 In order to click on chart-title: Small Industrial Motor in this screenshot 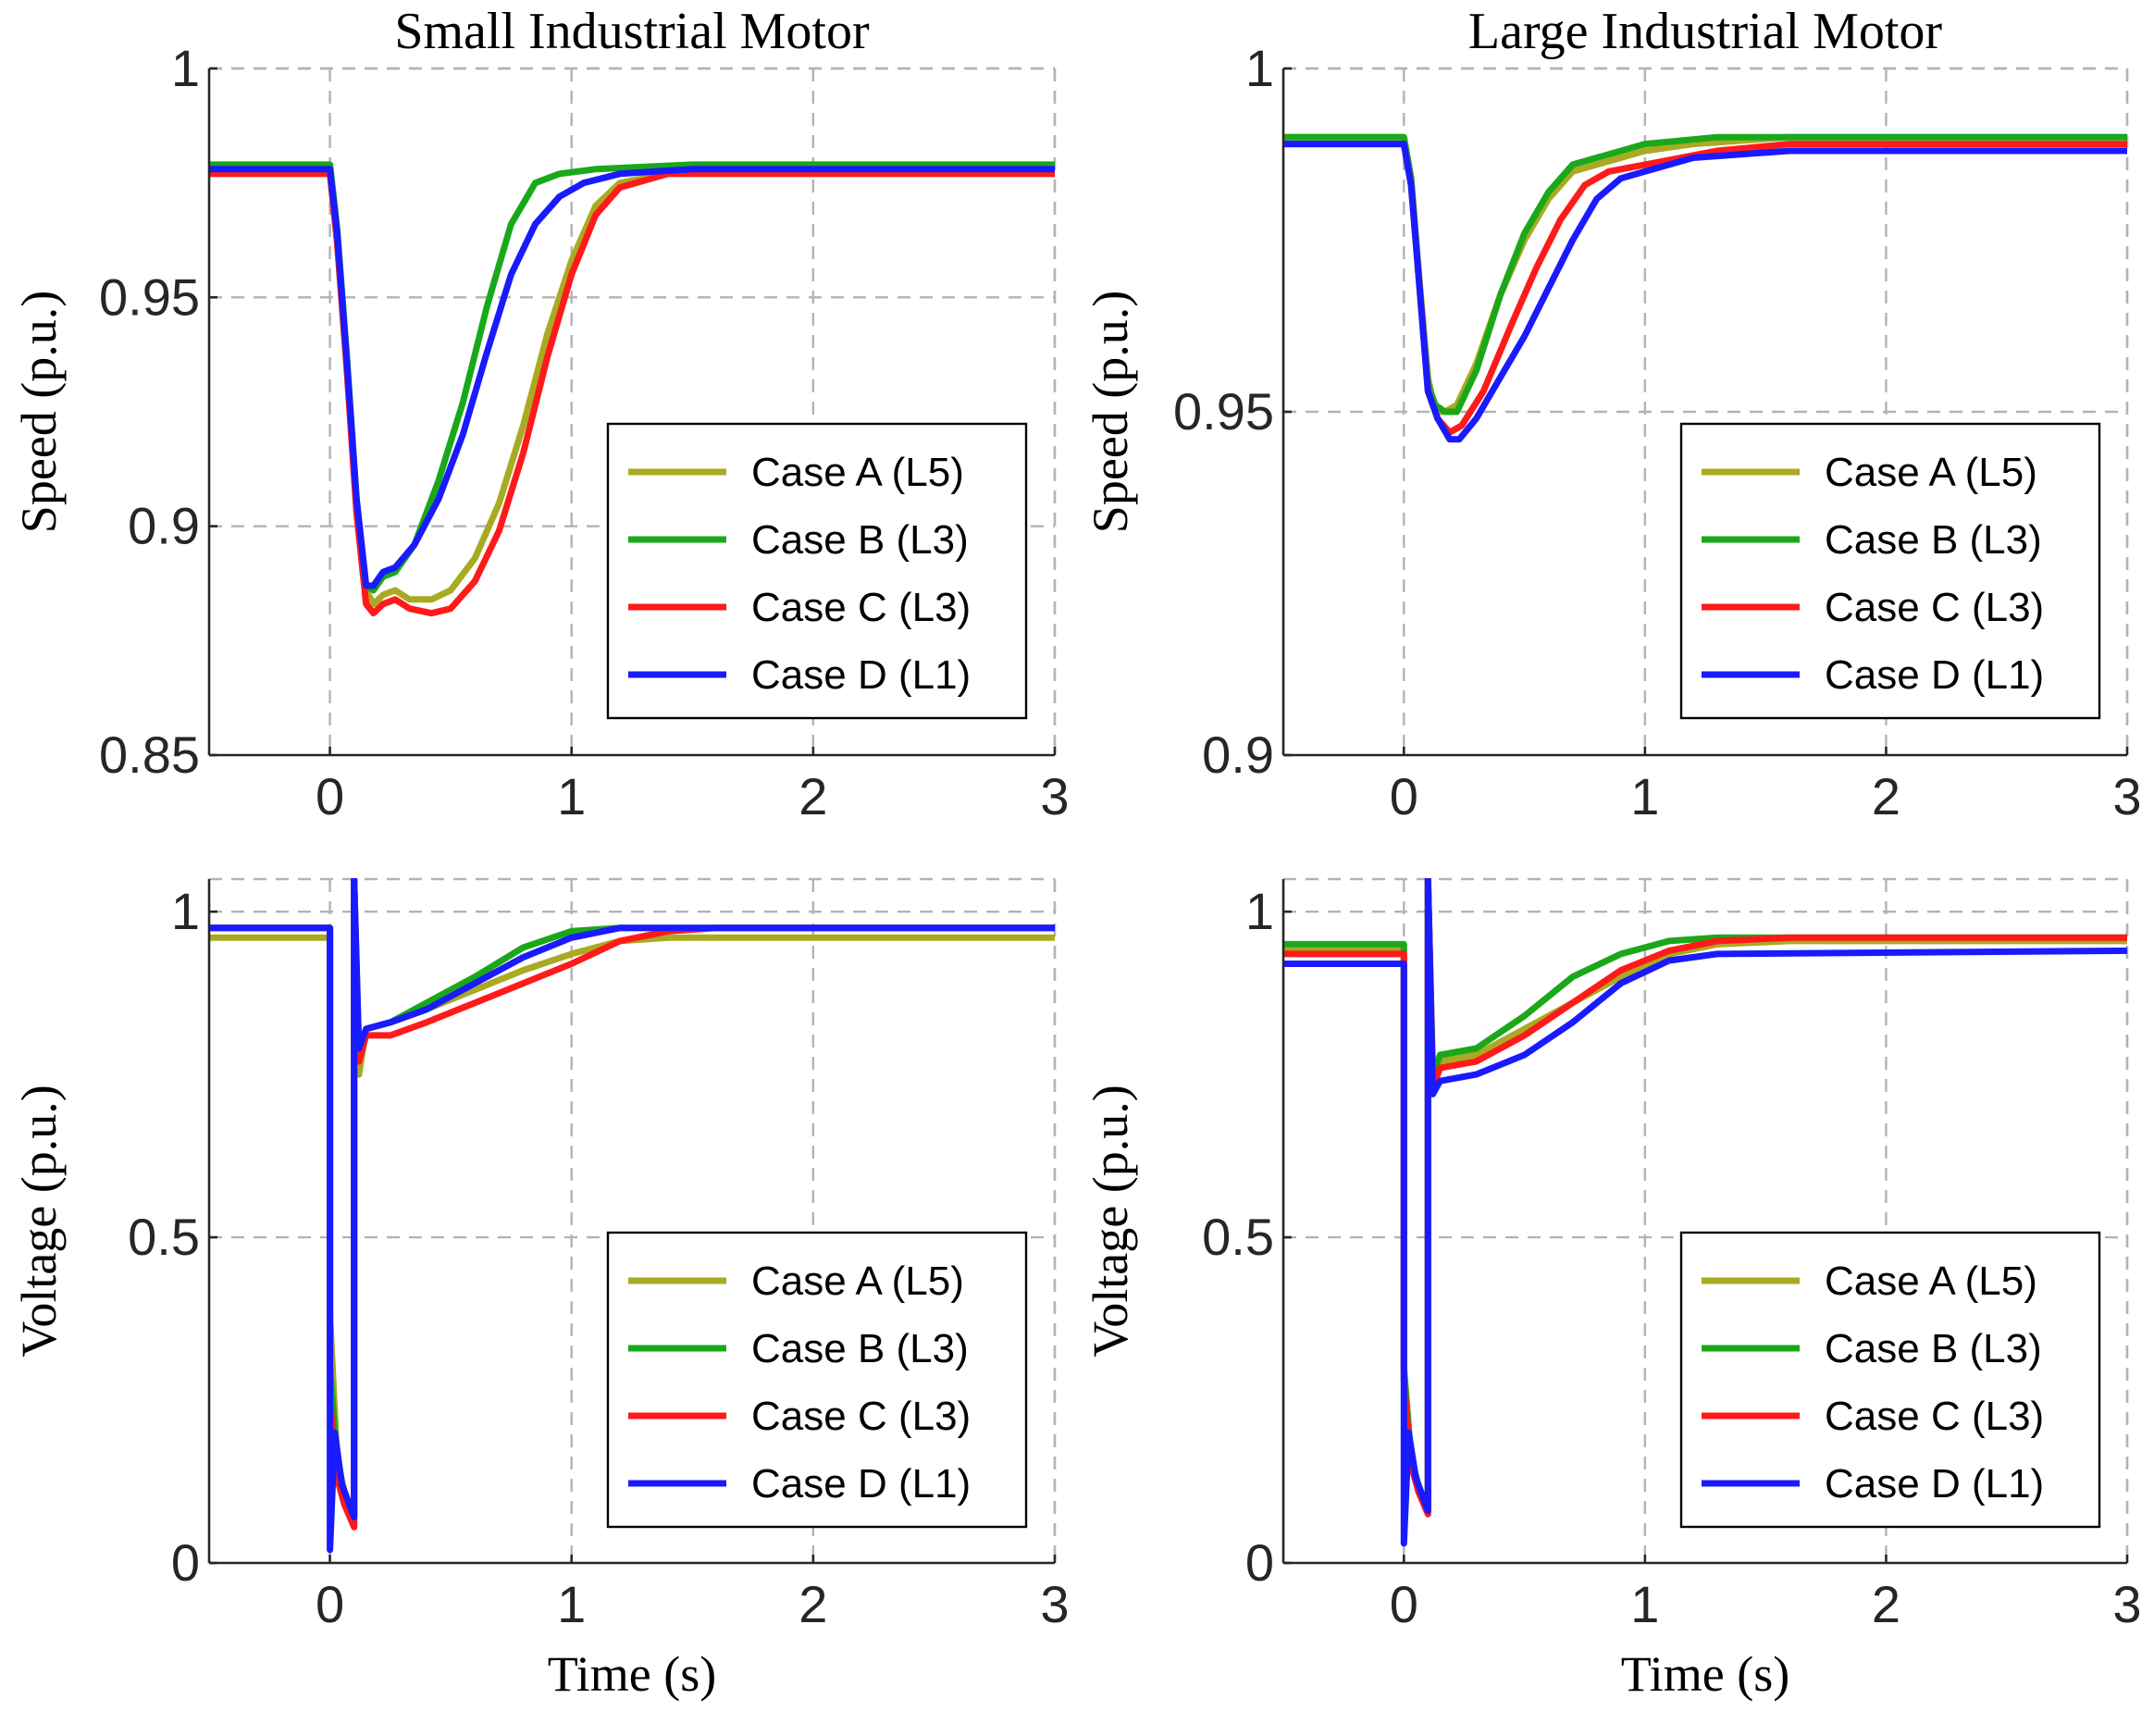, I will do `click(632, 31)`.